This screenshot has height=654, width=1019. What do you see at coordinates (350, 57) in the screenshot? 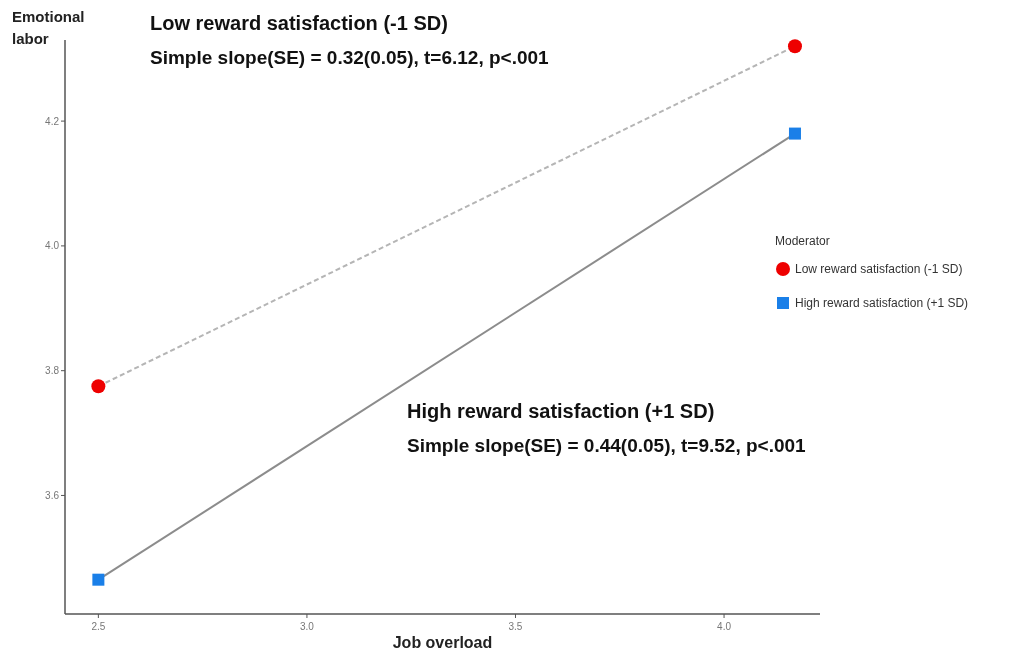
I see `annotation: Simple slope(SE) = 0.32(0.05), t=6.12, p<.001` at bounding box center [350, 57].